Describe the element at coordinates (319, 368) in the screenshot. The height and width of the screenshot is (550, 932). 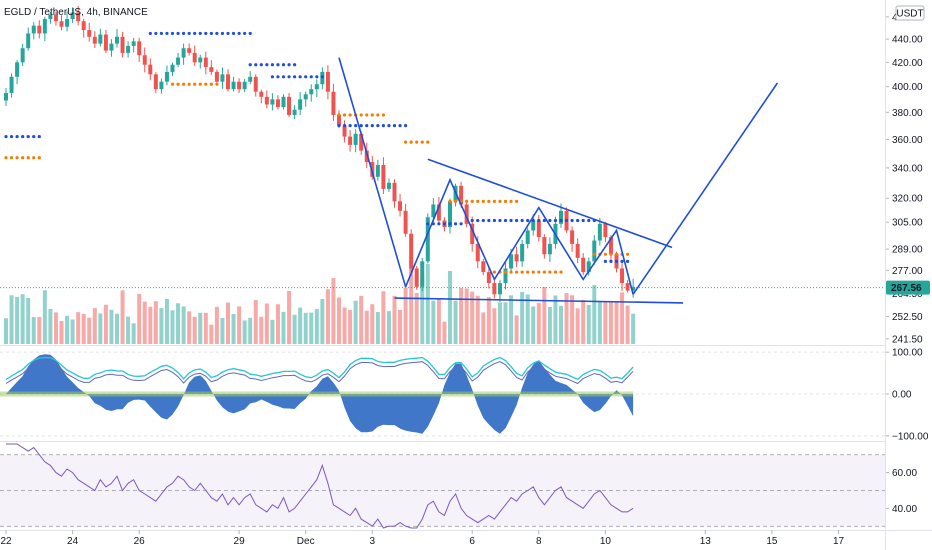
I see `osc-line-fast` at that location.